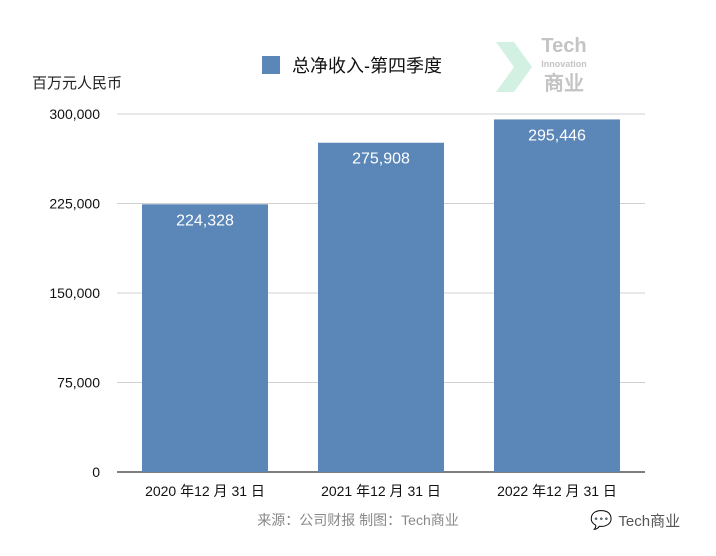 This screenshot has height=556, width=716. Describe the element at coordinates (557, 491) in the screenshot. I see `x-tick-label: 2022 年12 月 31 日` at that location.